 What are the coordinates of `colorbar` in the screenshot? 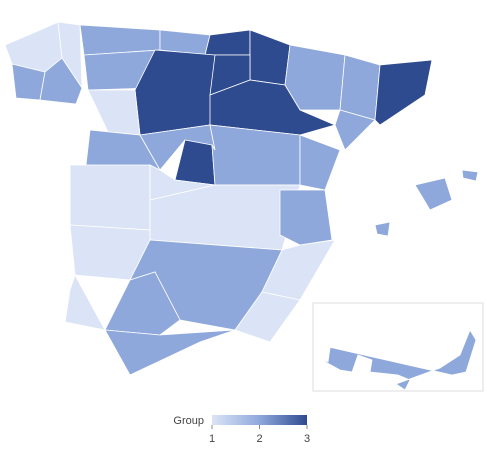 It's located at (259, 420).